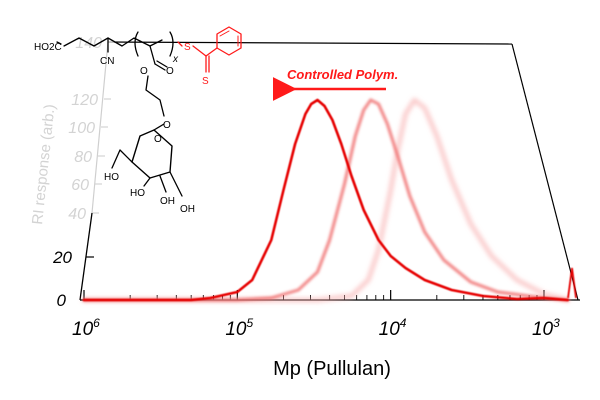 This screenshot has width=600, height=400. I want to click on anomeric-bond, so click(159, 127).